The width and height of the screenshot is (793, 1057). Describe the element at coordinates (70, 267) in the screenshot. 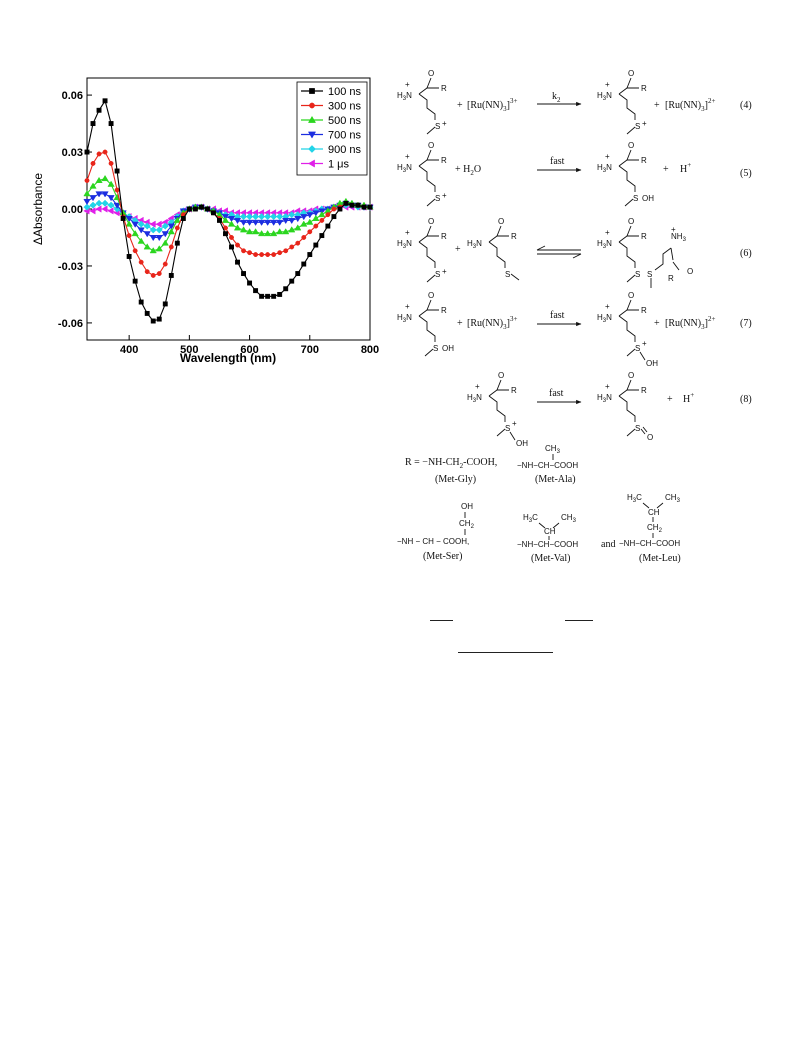

I see `y-tick-label: -0.03` at that location.